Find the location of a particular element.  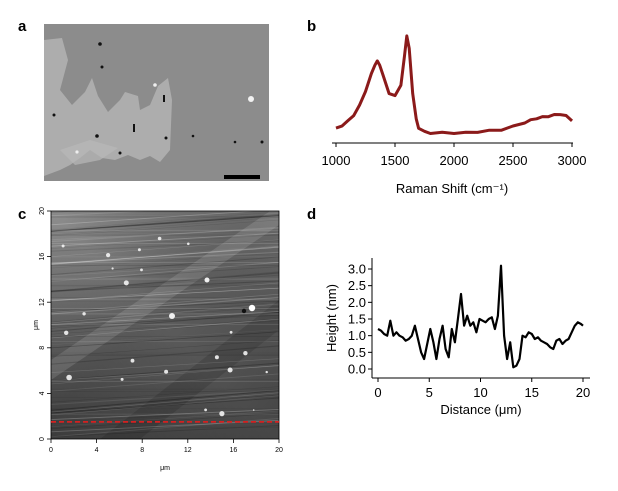

afm-x-tick-label: 16 is located at coordinates (234, 450).